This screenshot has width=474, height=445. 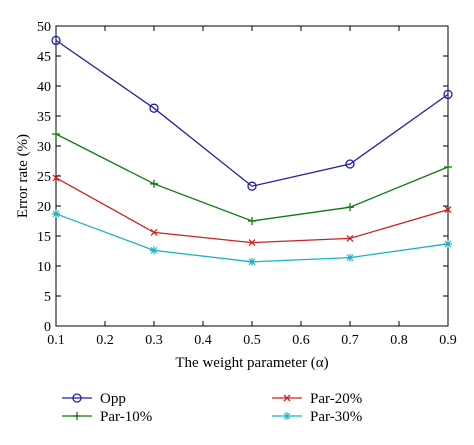 What do you see at coordinates (44, 237) in the screenshot?
I see `y-tick-label: 15` at bounding box center [44, 237].